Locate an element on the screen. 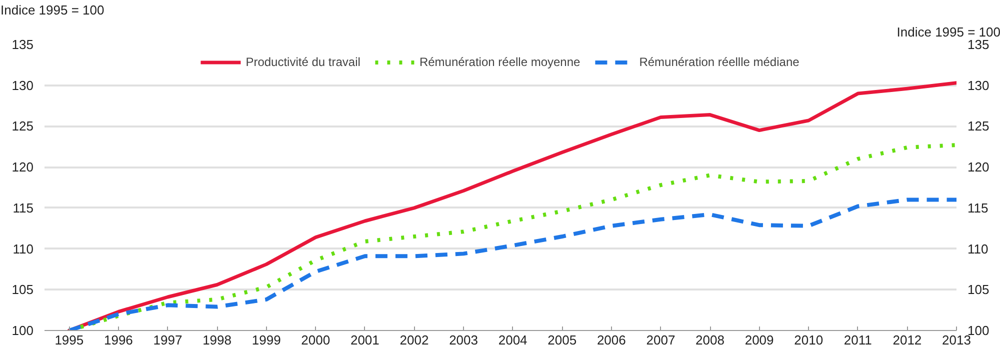  y2-tick-label: 130 is located at coordinates (979, 85).